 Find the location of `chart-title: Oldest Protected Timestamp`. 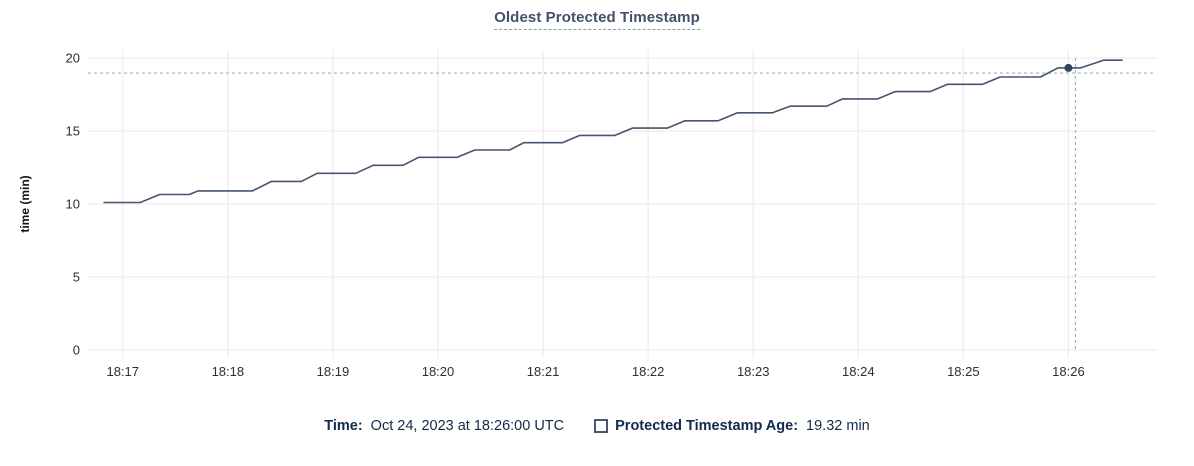

chart-title: Oldest Protected Timestamp is located at coordinates (597, 19).